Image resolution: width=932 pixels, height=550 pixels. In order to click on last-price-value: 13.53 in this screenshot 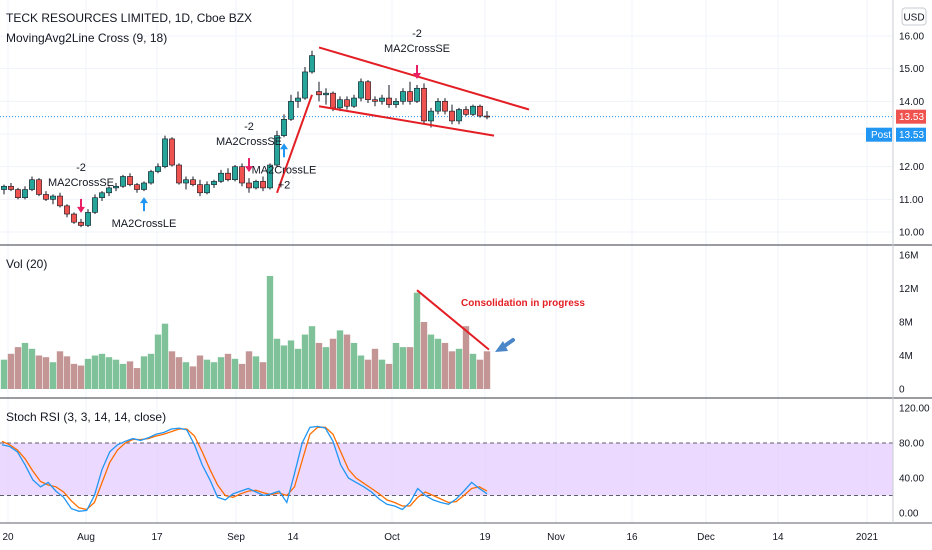, I will do `click(911, 117)`.